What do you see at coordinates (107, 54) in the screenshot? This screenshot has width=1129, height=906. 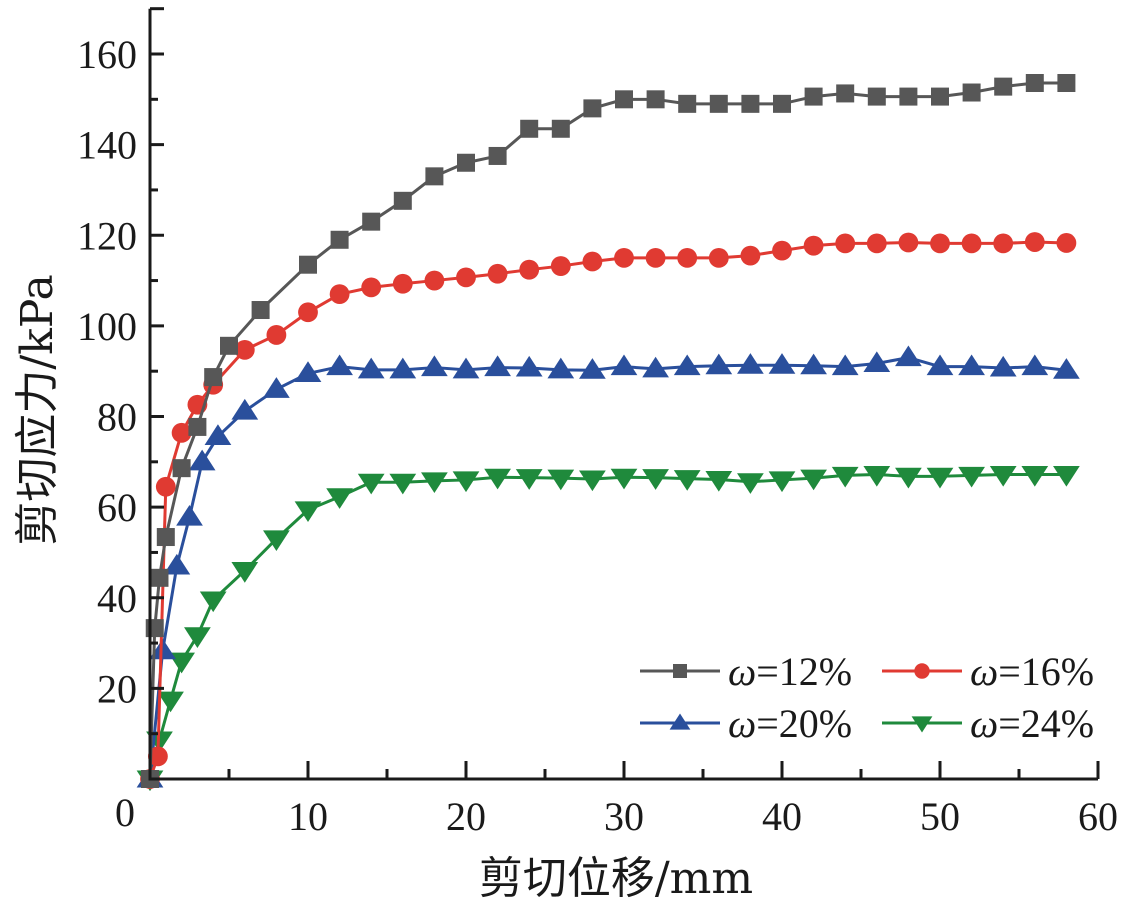 I see `y-tick-label: 160` at bounding box center [107, 54].